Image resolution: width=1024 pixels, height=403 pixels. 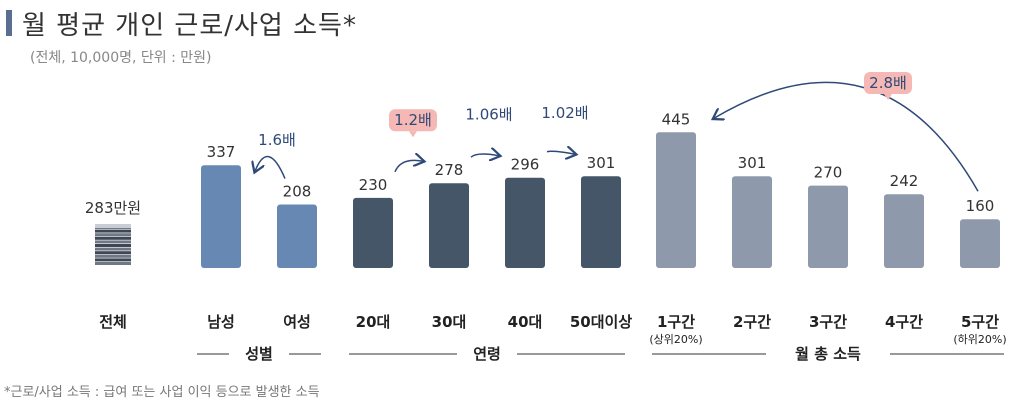 I want to click on total-label: 전체, so click(x=113, y=322).